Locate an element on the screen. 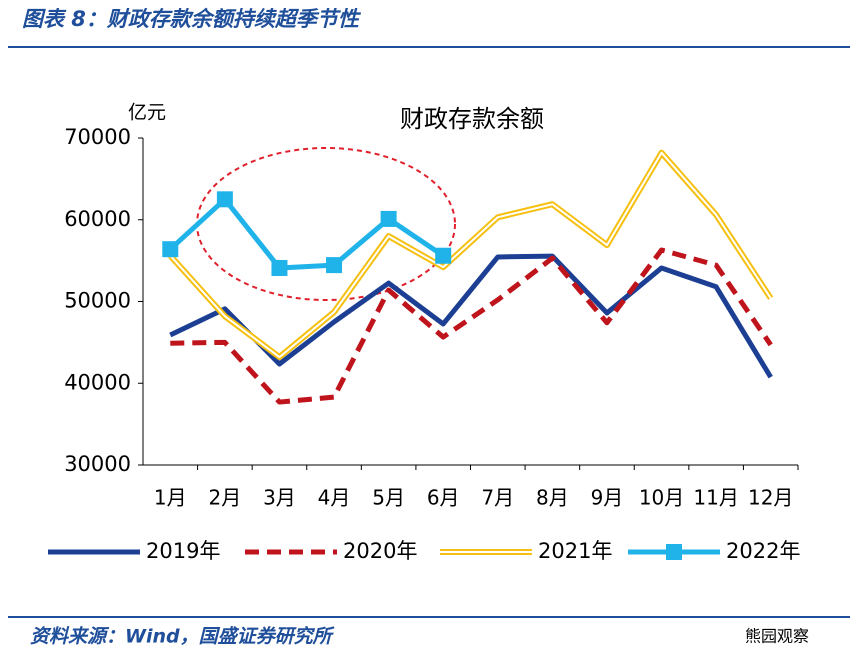 This screenshot has height=670, width=859. legend-label: 2021年 is located at coordinates (575, 551).